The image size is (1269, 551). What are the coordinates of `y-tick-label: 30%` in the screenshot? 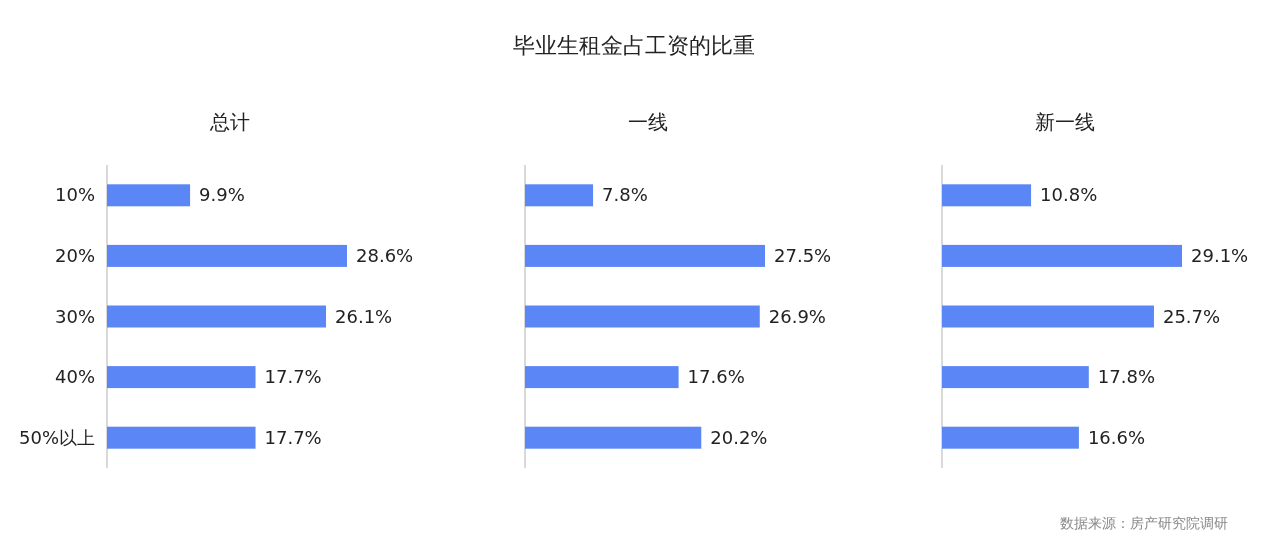 It's located at (74, 316).